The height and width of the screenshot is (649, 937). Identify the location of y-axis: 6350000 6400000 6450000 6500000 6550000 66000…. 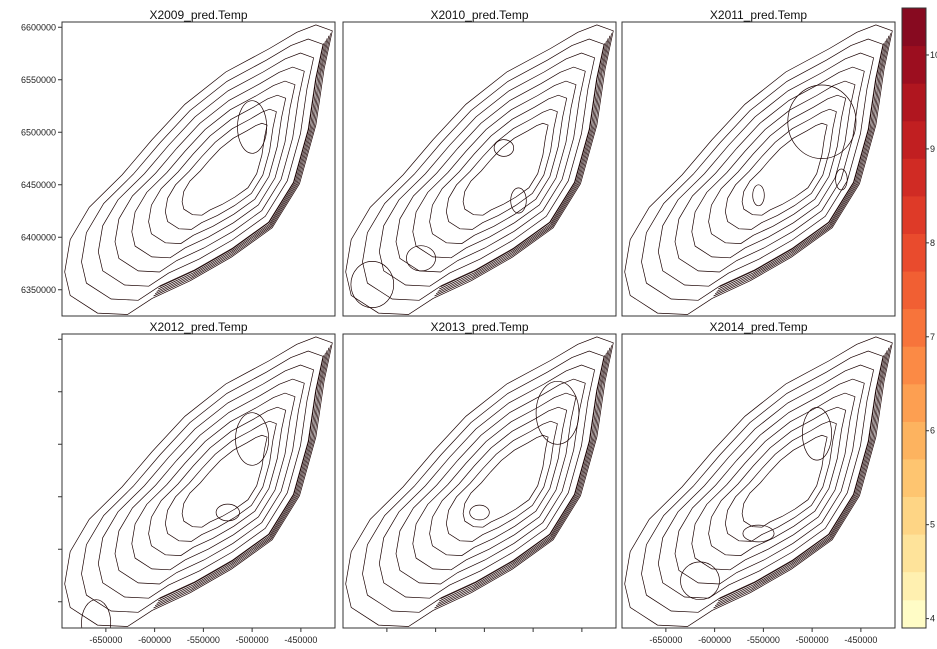
(41, 312).